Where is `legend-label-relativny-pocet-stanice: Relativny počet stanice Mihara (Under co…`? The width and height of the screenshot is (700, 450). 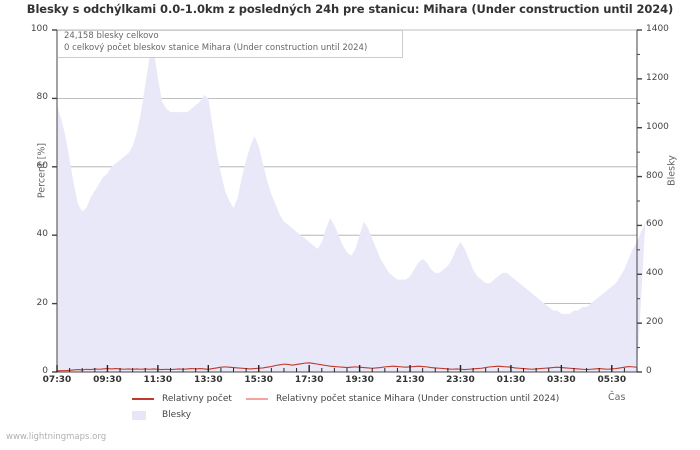
legend-label-relativny-pocet-stanice: Relativny počet stanice Mihara (Under co… is located at coordinates (418, 399).